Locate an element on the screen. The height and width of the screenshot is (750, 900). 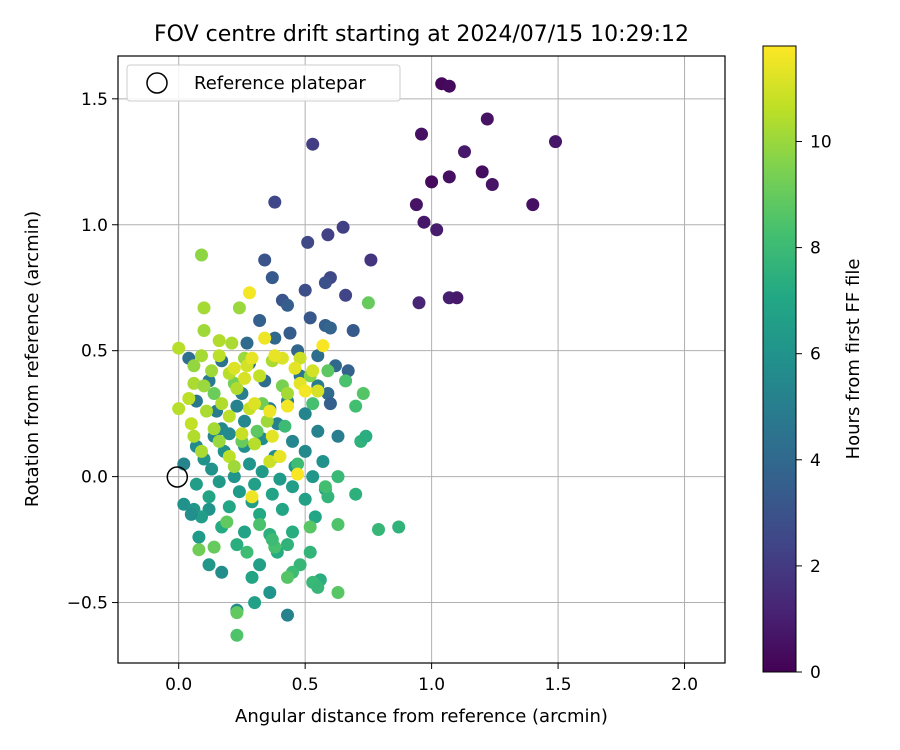
x-tick-label: 2.0 is located at coordinates (684, 685).